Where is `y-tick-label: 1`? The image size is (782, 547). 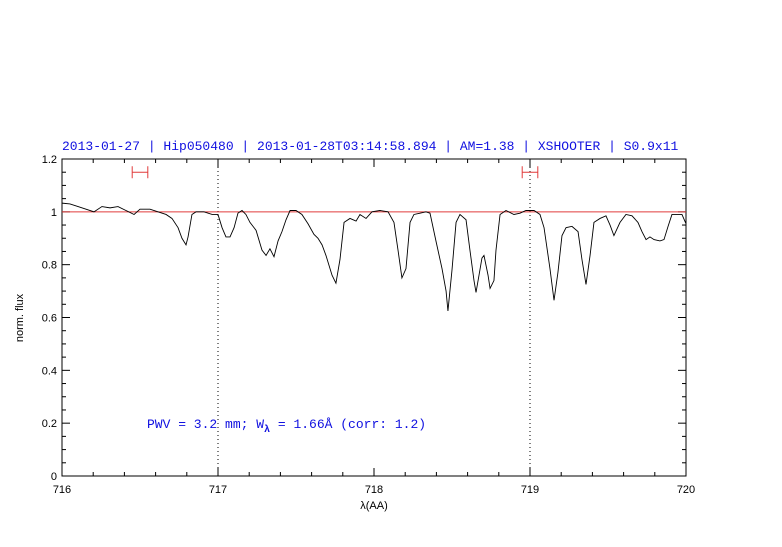
y-tick-label: 1 is located at coordinates (54, 213).